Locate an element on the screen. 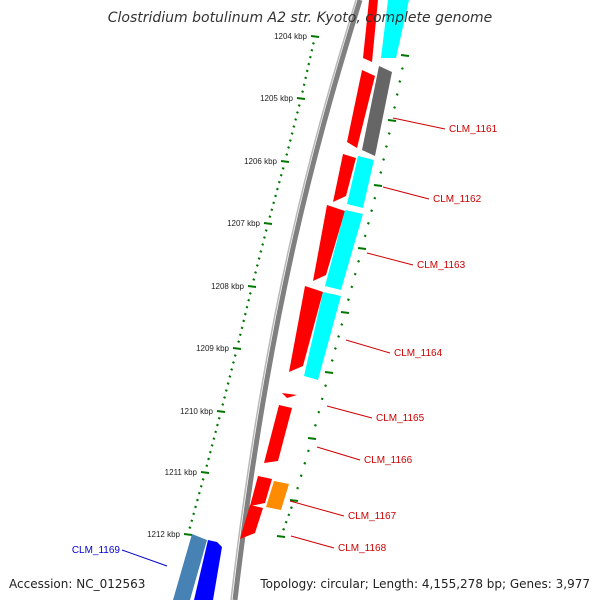  gene-label: CLM_1166 is located at coordinates (388, 460).